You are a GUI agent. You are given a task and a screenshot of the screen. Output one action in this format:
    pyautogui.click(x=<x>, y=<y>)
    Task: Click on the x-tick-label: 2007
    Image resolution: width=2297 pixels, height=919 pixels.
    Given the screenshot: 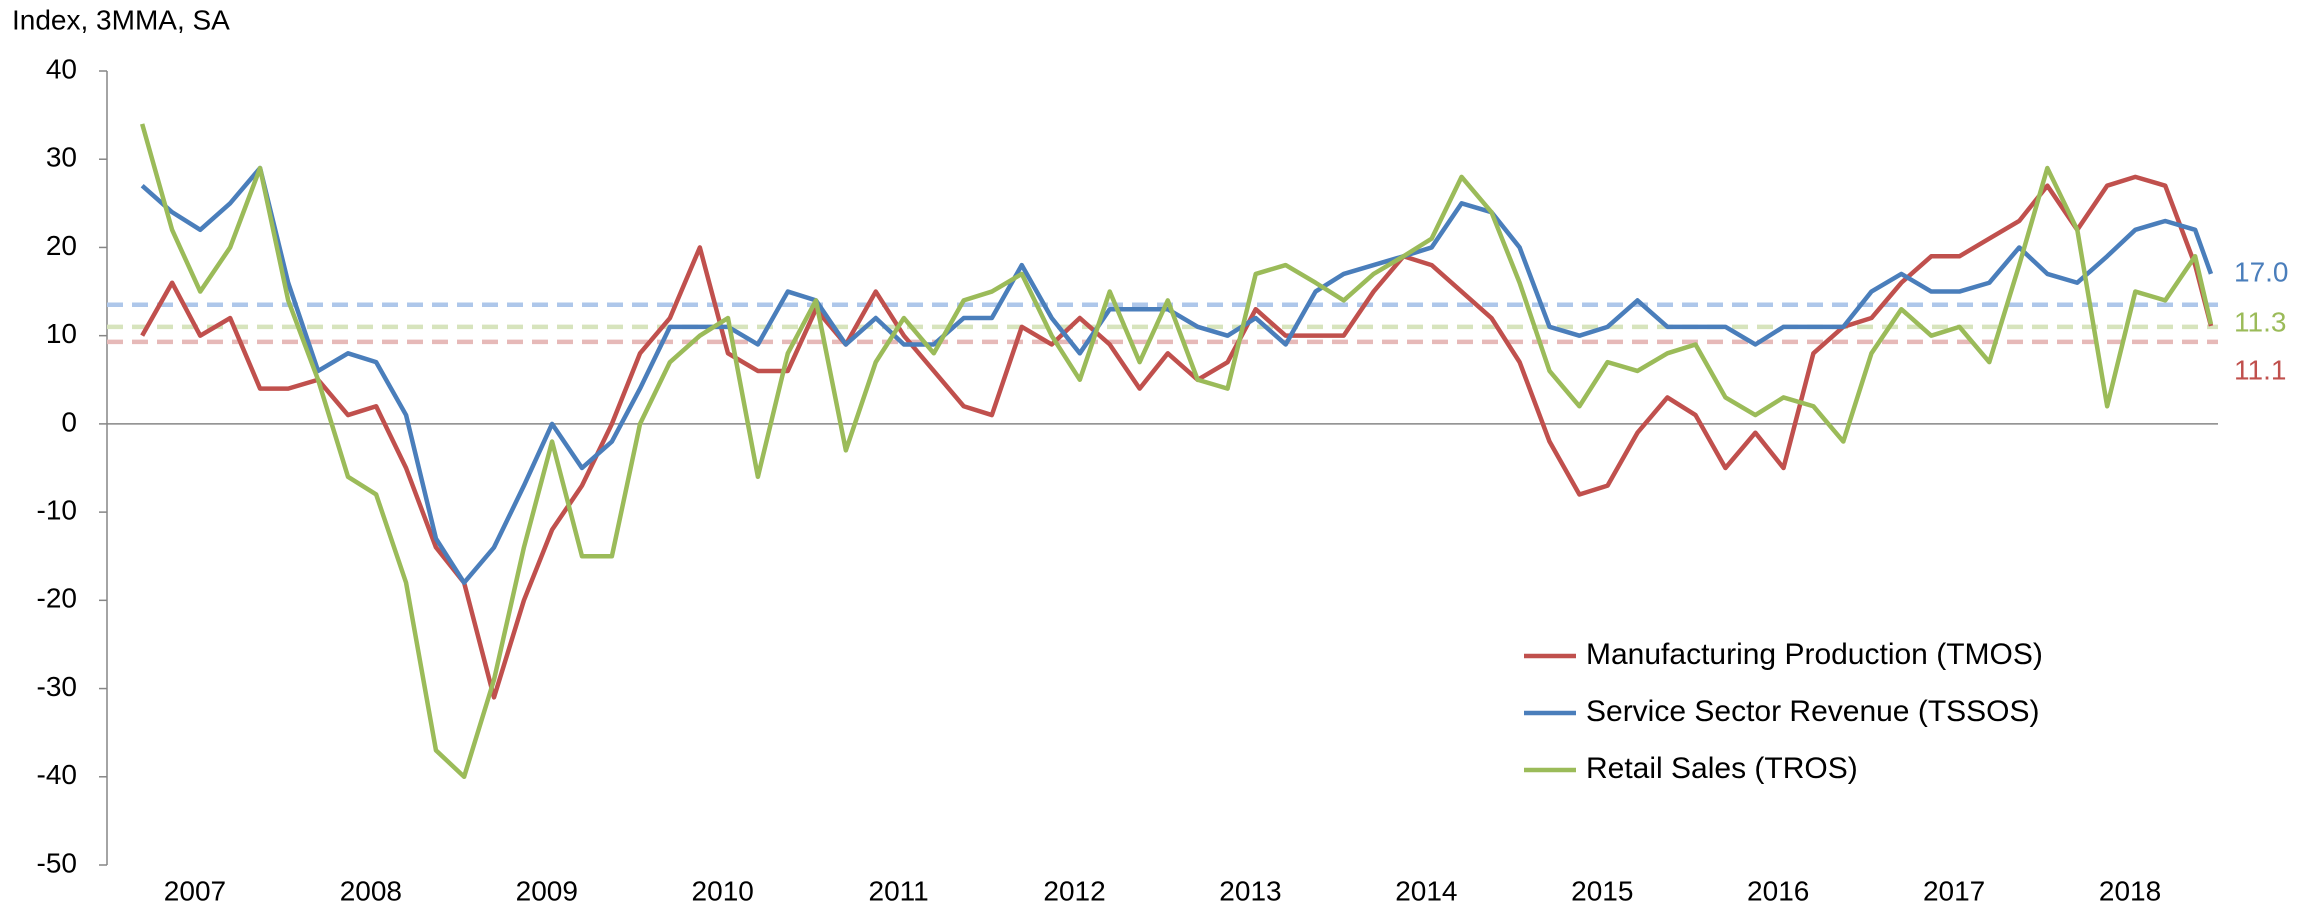 What is the action you would take?
    pyautogui.click(x=195, y=890)
    